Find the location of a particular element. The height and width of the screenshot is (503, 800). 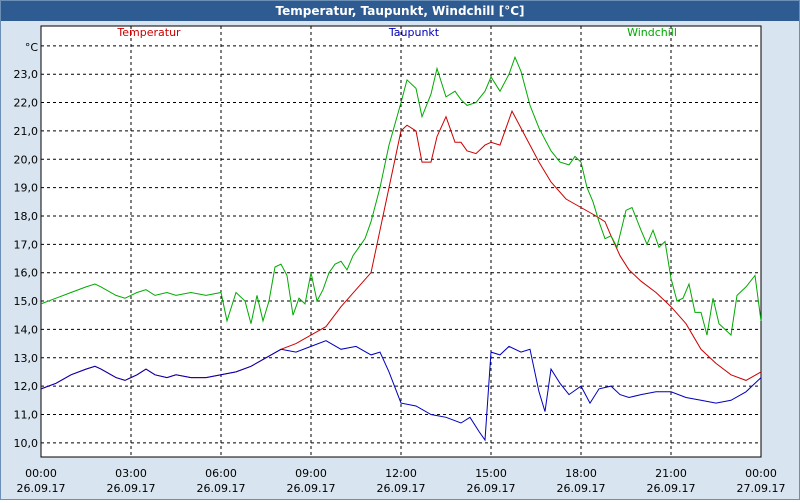

y-tick-label: 10,0 is located at coordinates (26, 443).